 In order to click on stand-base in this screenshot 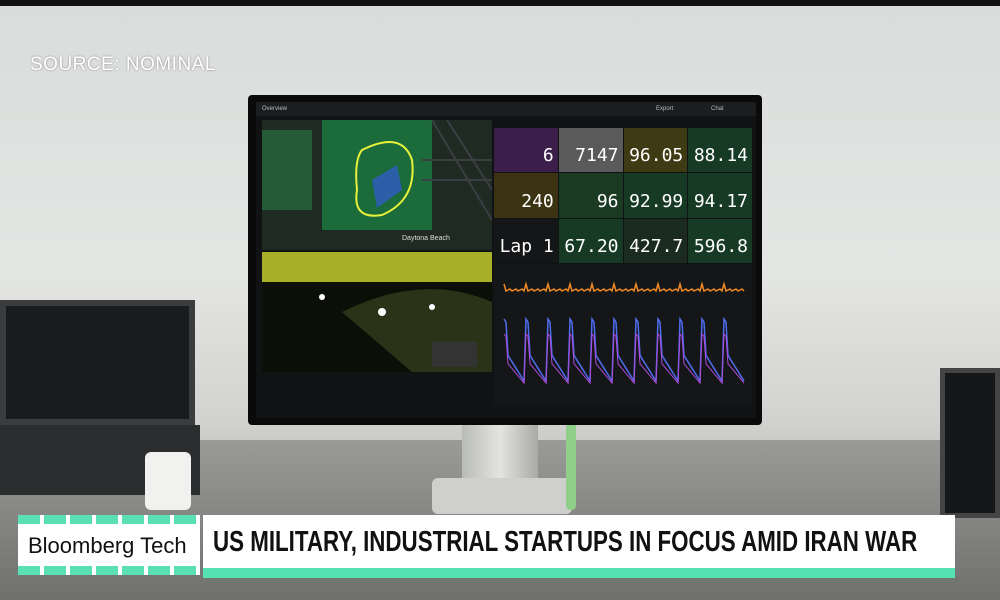, I will do `click(502, 496)`.